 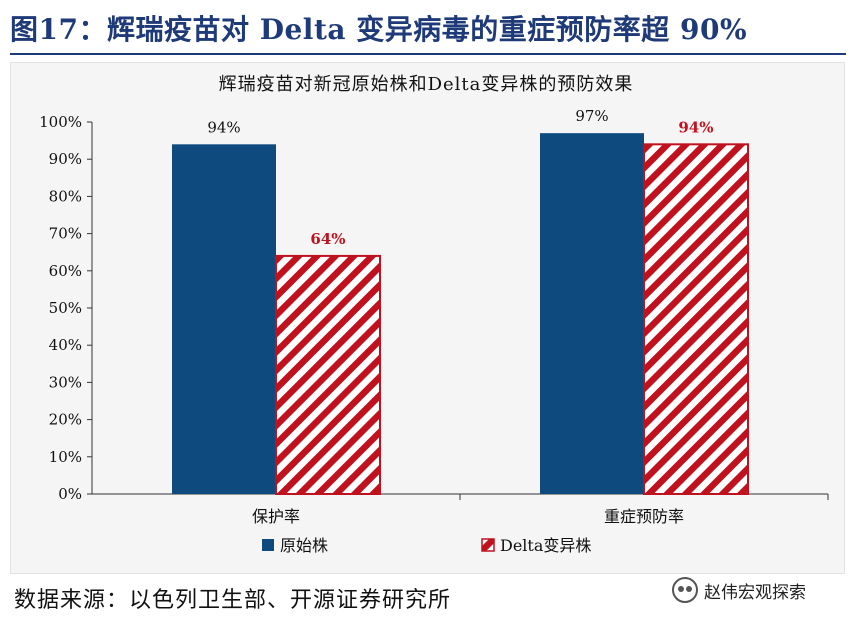 I want to click on y-tick-label: 100%, so click(x=60, y=122).